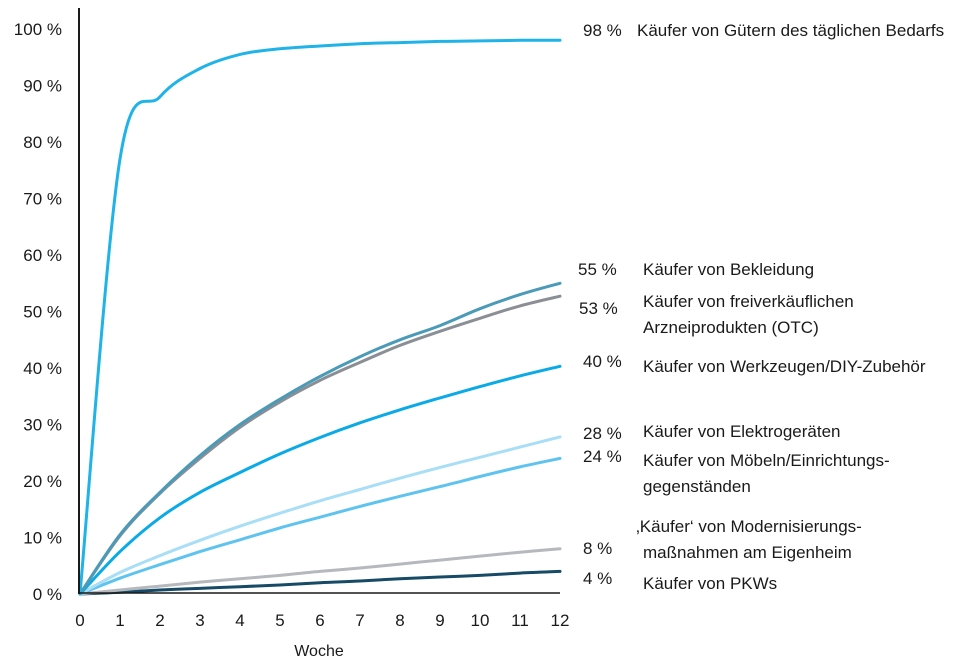 Image resolution: width=958 pixels, height=661 pixels. What do you see at coordinates (359, 620) in the screenshot?
I see `x-tick-label: 7` at bounding box center [359, 620].